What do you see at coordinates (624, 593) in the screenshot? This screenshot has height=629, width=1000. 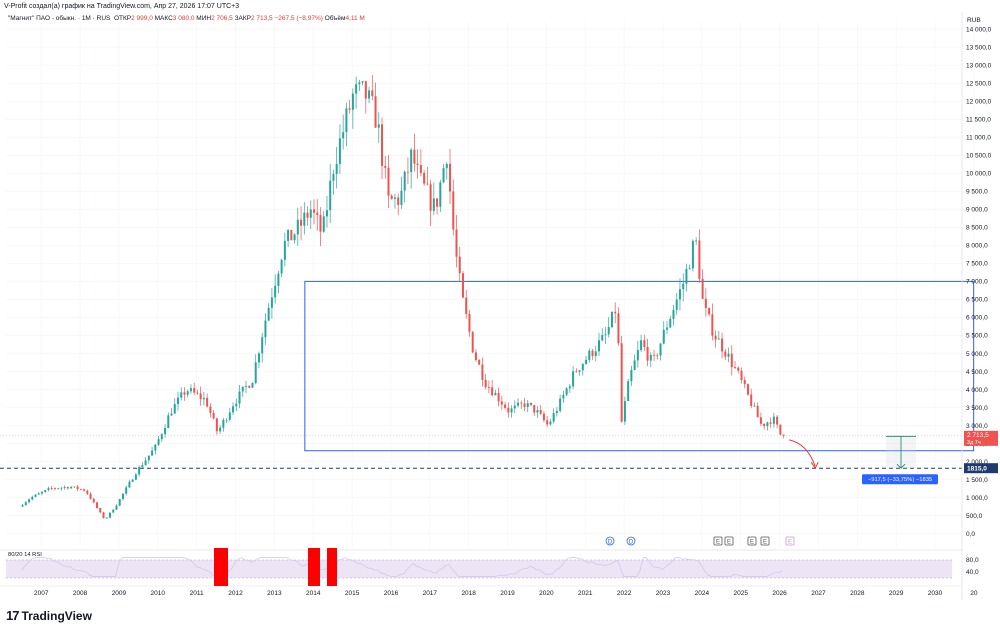 I see `x-tick-label: 2022` at bounding box center [624, 593].